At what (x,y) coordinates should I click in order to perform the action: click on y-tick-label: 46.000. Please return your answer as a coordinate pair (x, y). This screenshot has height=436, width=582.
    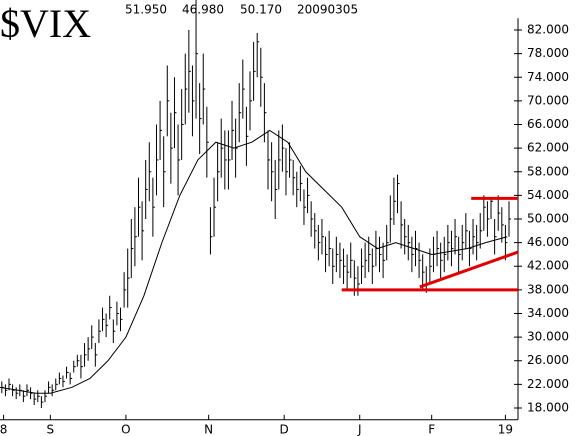
    Looking at the image, I should click on (548, 242).